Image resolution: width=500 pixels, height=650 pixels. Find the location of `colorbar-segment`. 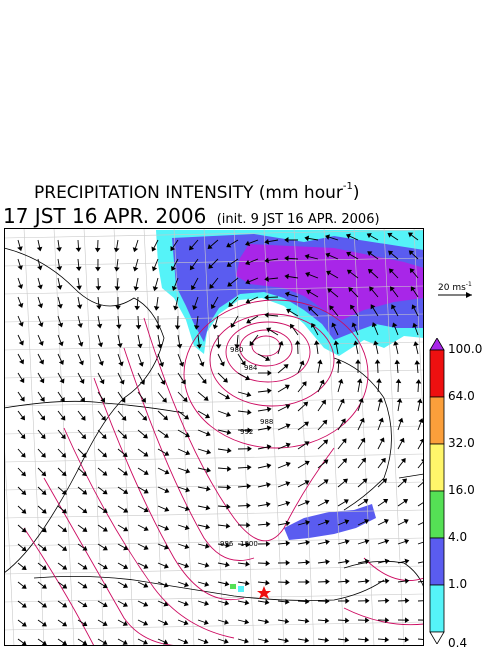

colorbar-segment is located at coordinates (437, 514).